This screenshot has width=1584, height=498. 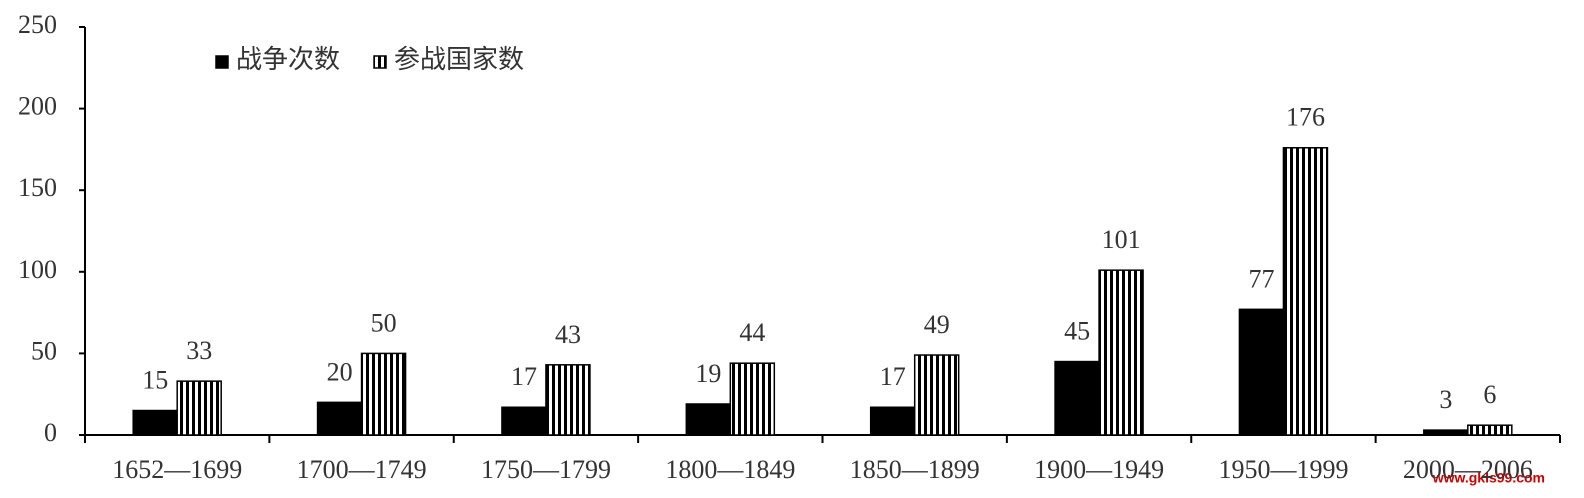 I want to click on x-tick-label: 1800—1849, so click(x=730, y=469).